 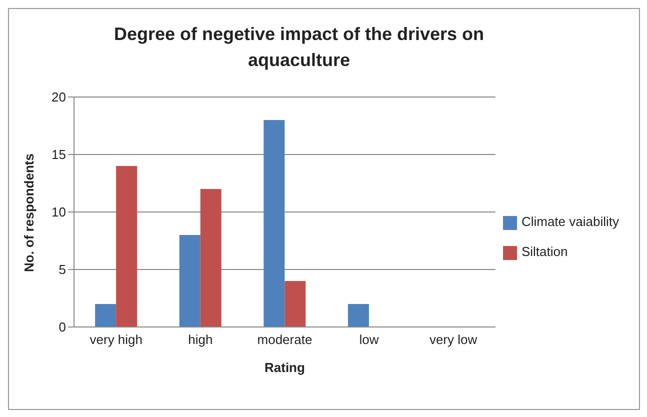 What do you see at coordinates (62, 327) in the screenshot?
I see `y-tick-label: 0` at bounding box center [62, 327].